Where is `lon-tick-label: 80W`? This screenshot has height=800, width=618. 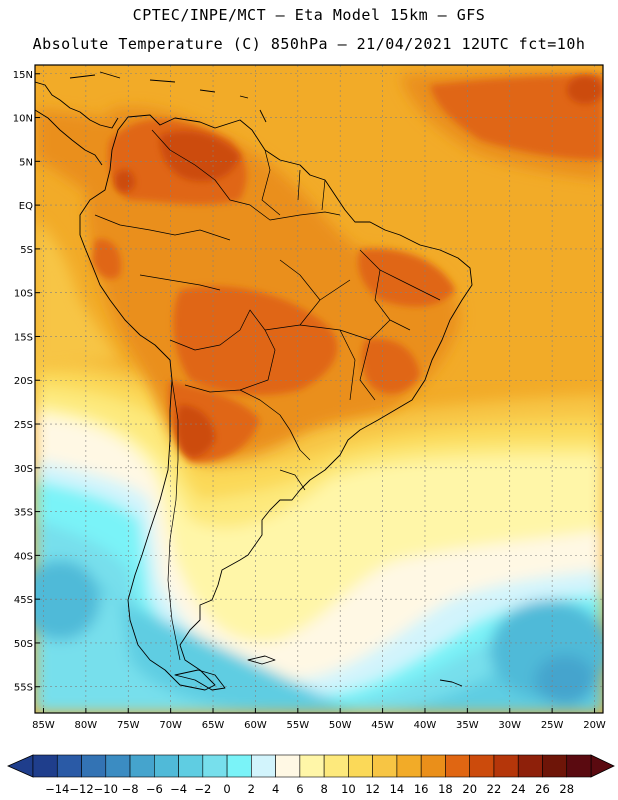 lon-tick-label: 80W is located at coordinates (86, 725).